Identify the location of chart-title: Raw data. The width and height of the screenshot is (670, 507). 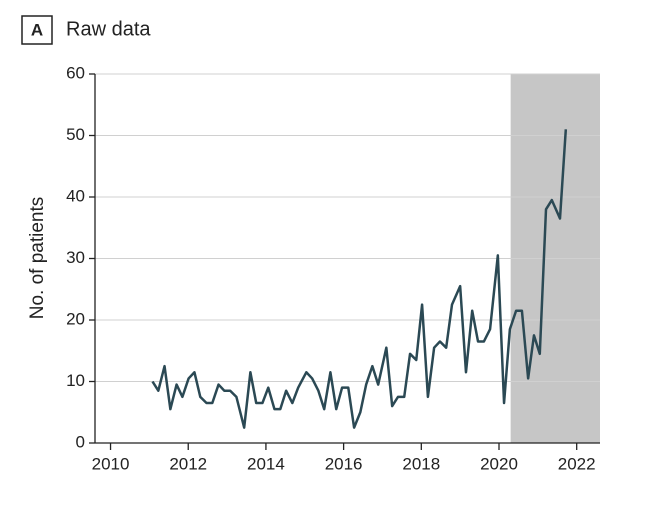
(108, 29).